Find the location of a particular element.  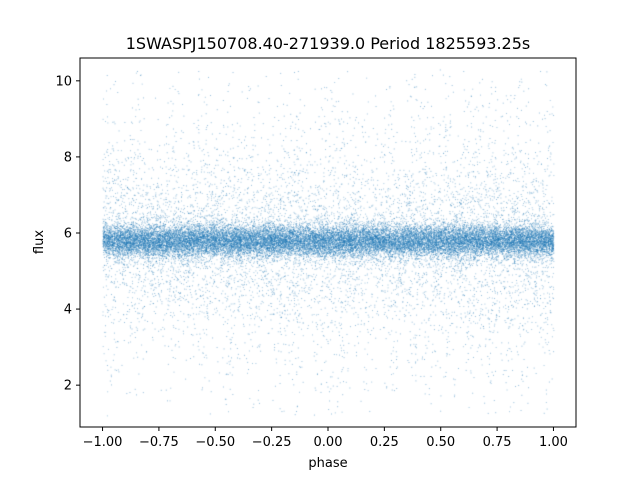

x-tick-label: −0.75 is located at coordinates (159, 442).